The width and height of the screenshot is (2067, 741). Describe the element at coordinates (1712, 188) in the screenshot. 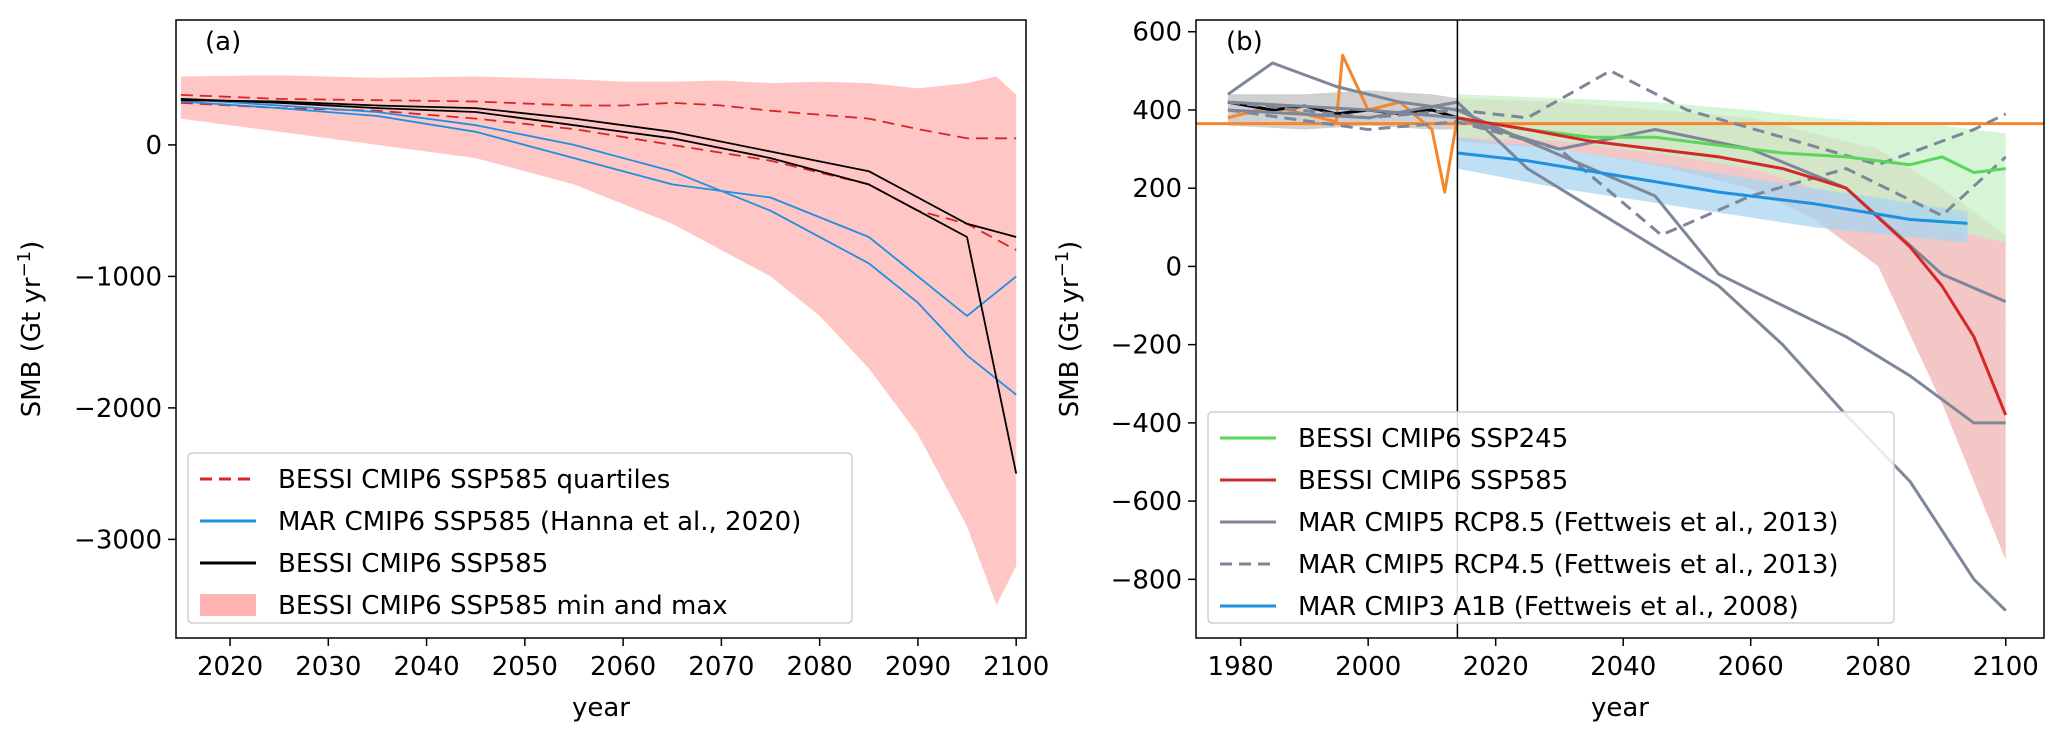

I see `series-mar-cmip3-a1b-fettweis-et-al-2008-` at that location.